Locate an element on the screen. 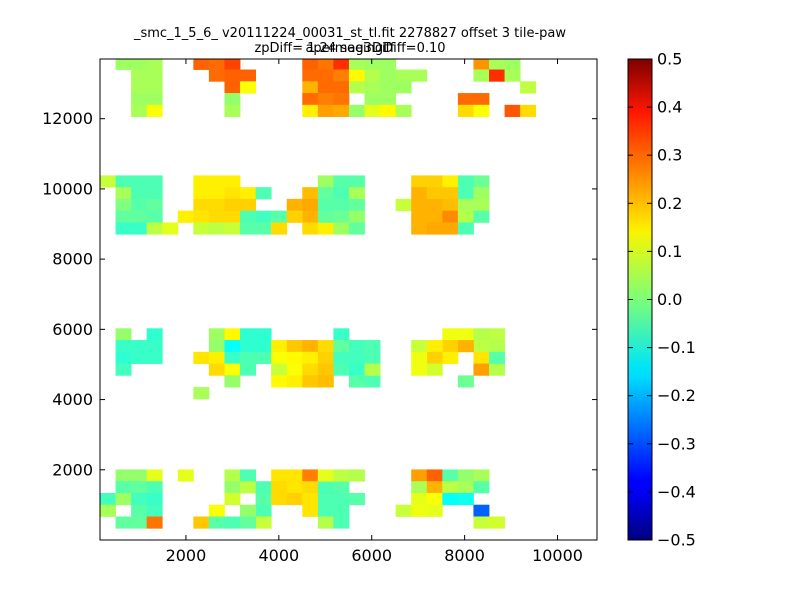 The height and width of the screenshot is (600, 800). y-tick-label: 10000 is located at coordinates (67, 188).